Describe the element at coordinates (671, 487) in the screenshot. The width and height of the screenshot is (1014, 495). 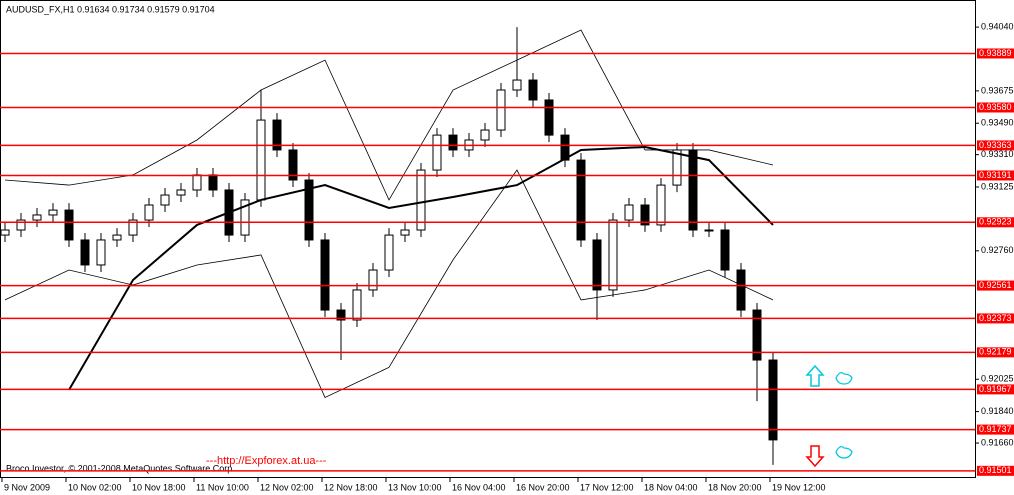
I see `x-tick-label: 18 Nov 04:00` at that location.